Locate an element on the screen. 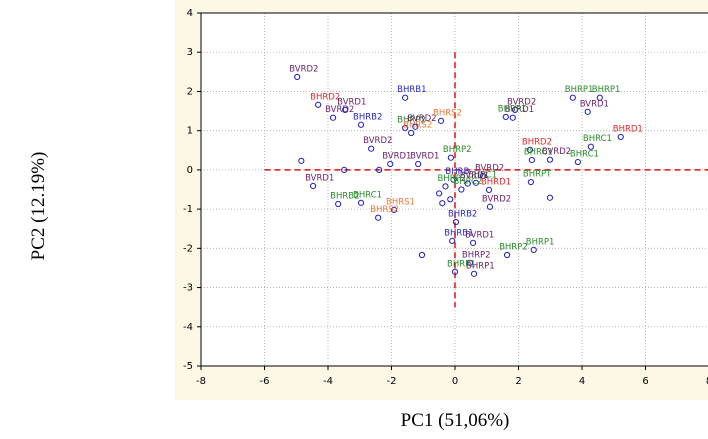 The width and height of the screenshot is (708, 439). y-tick-label: 0 is located at coordinates (190, 170).